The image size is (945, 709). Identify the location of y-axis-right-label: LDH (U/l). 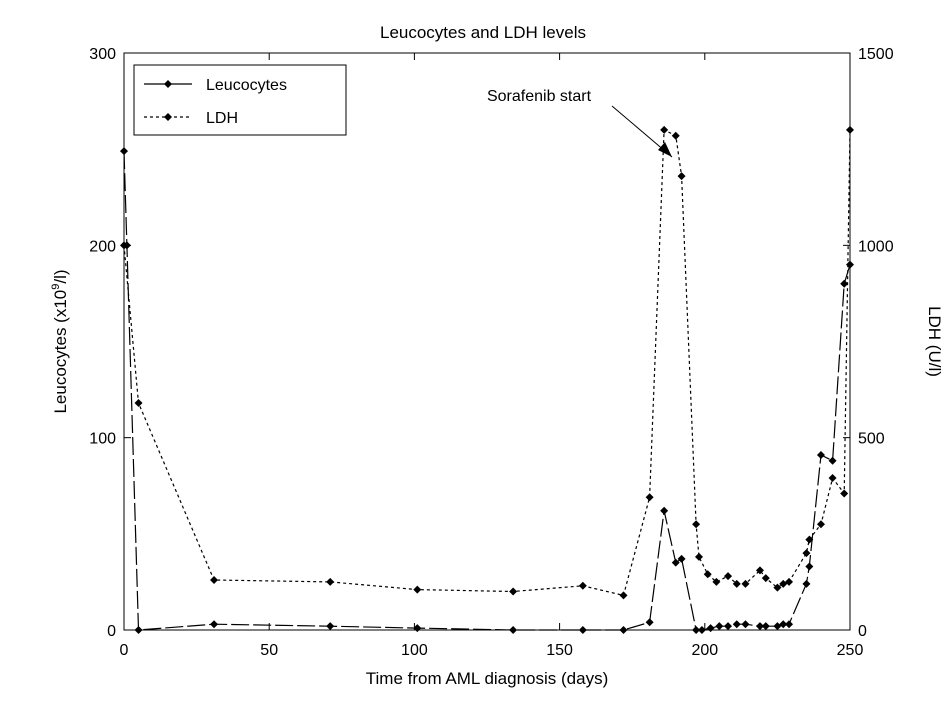
(934, 341).